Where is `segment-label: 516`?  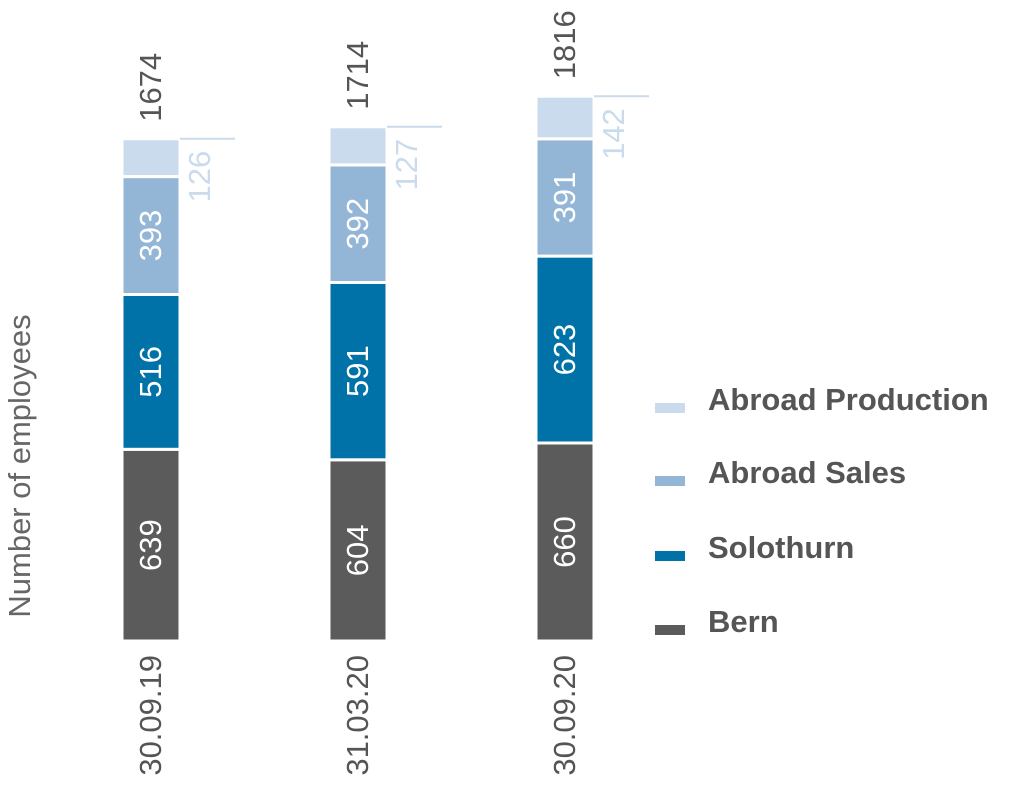
segment-label: 516 is located at coordinates (150, 372).